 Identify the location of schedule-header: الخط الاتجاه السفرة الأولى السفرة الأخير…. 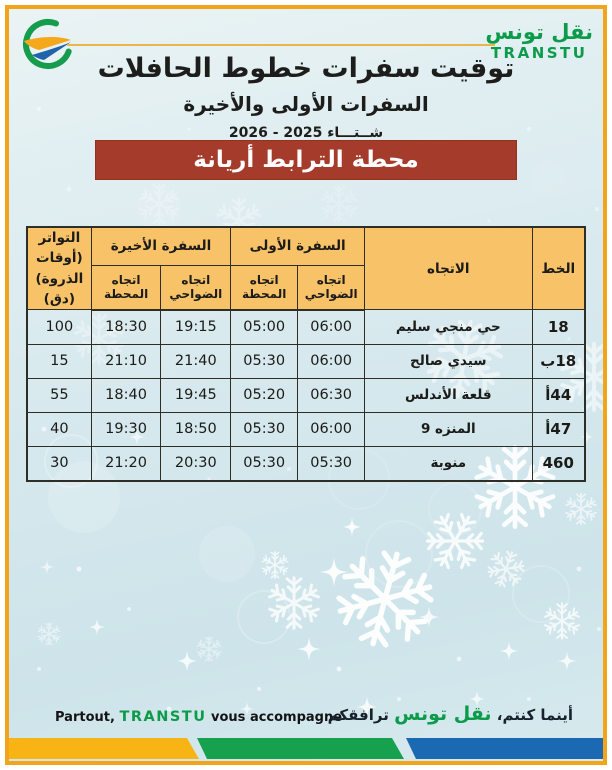
(306, 268).